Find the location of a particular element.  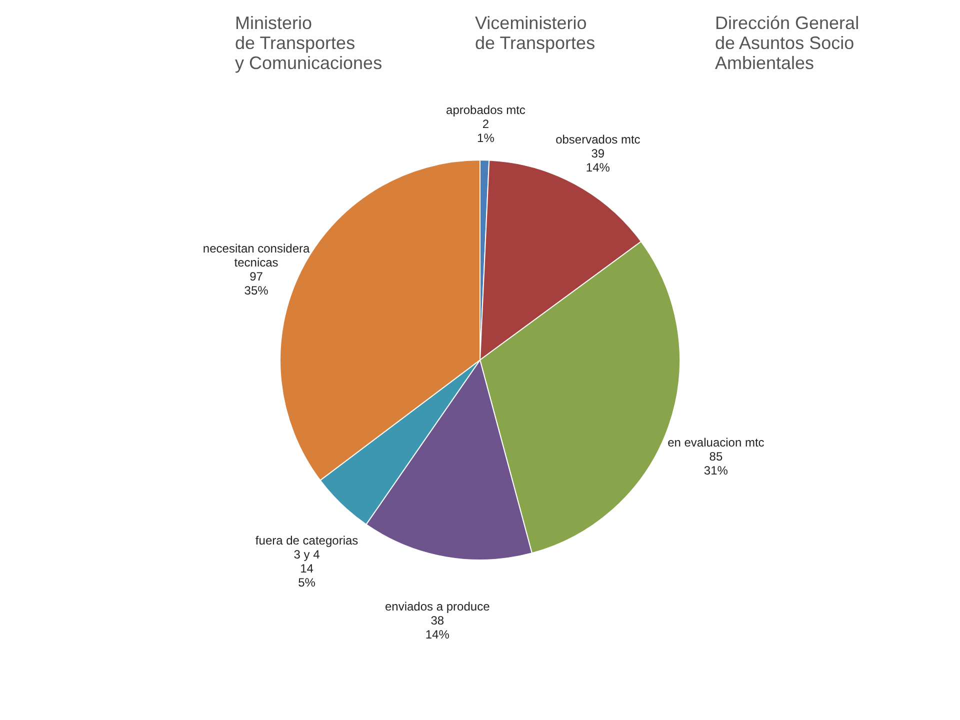

text: Dirección General de Asuntos Socio Ambientales is located at coordinates (787, 43).